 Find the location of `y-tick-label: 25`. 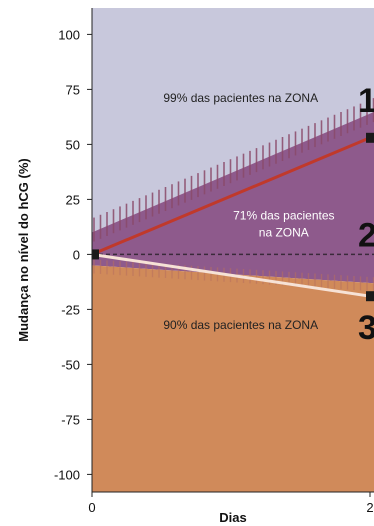

y-tick-label: 25 is located at coordinates (73, 199).